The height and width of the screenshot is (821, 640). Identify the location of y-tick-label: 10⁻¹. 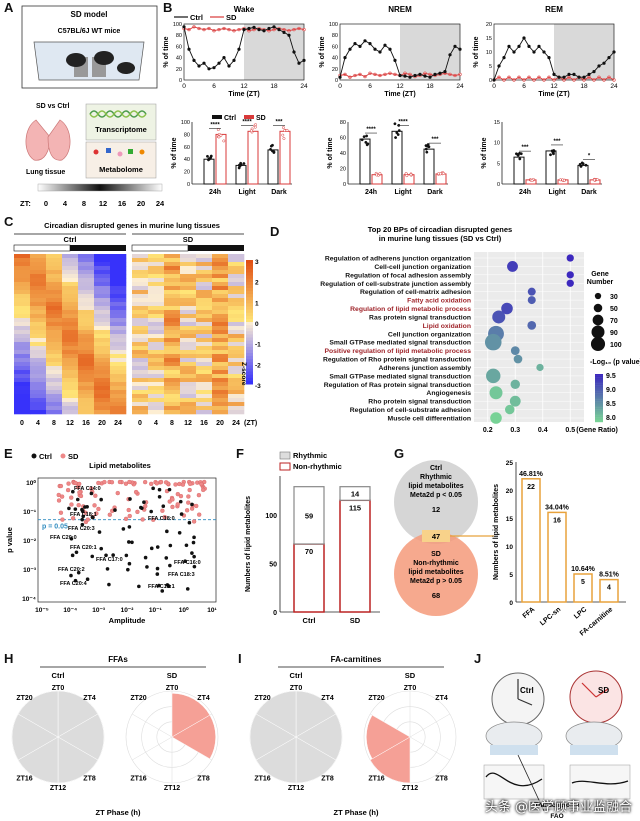
(29, 512).